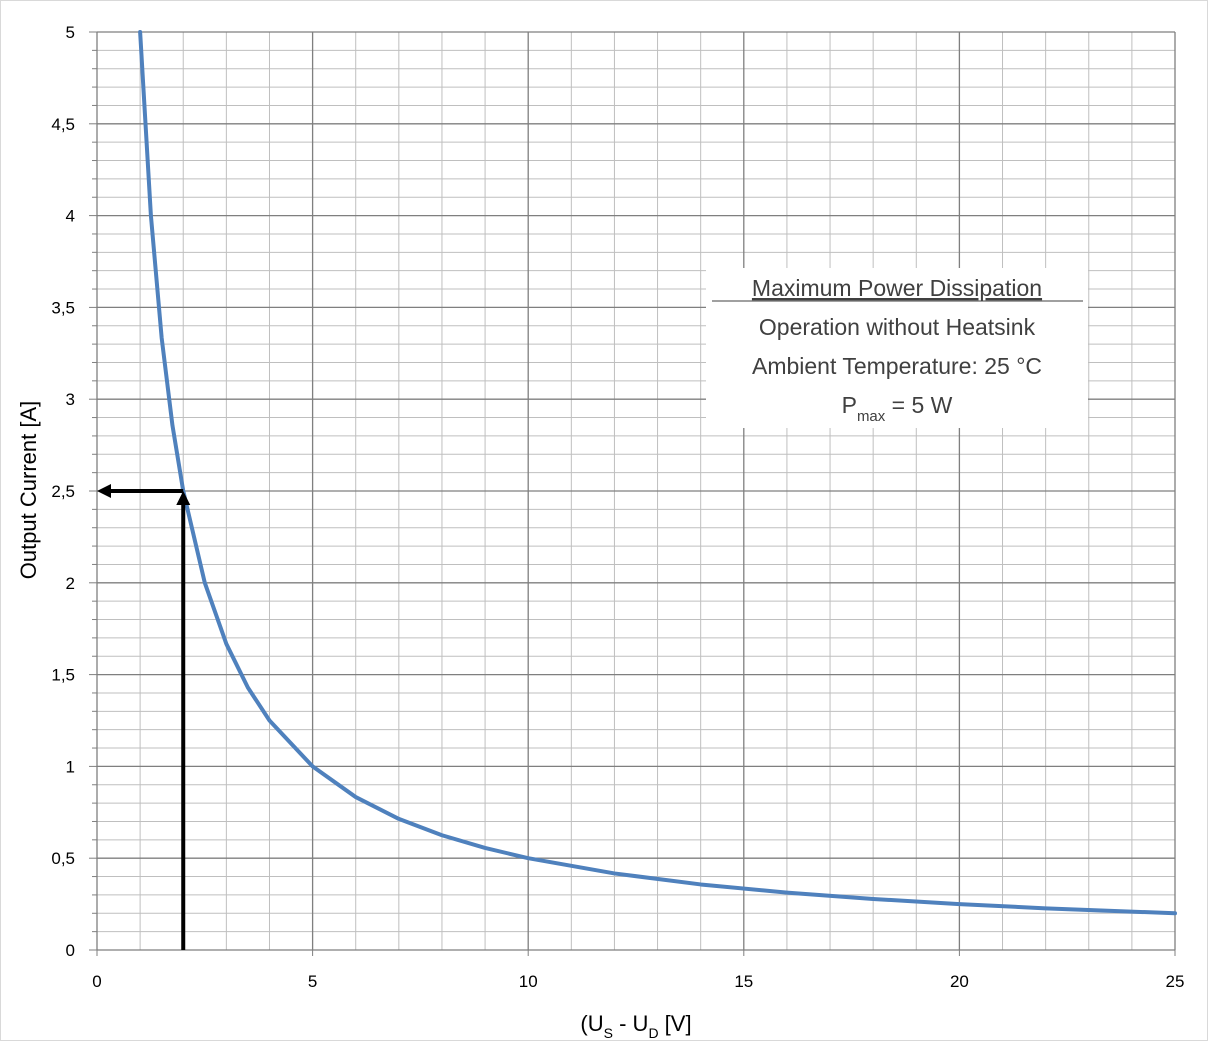 Image resolution: width=1210 pixels, height=1043 pixels. I want to click on y-tick-label: 5, so click(70, 32).